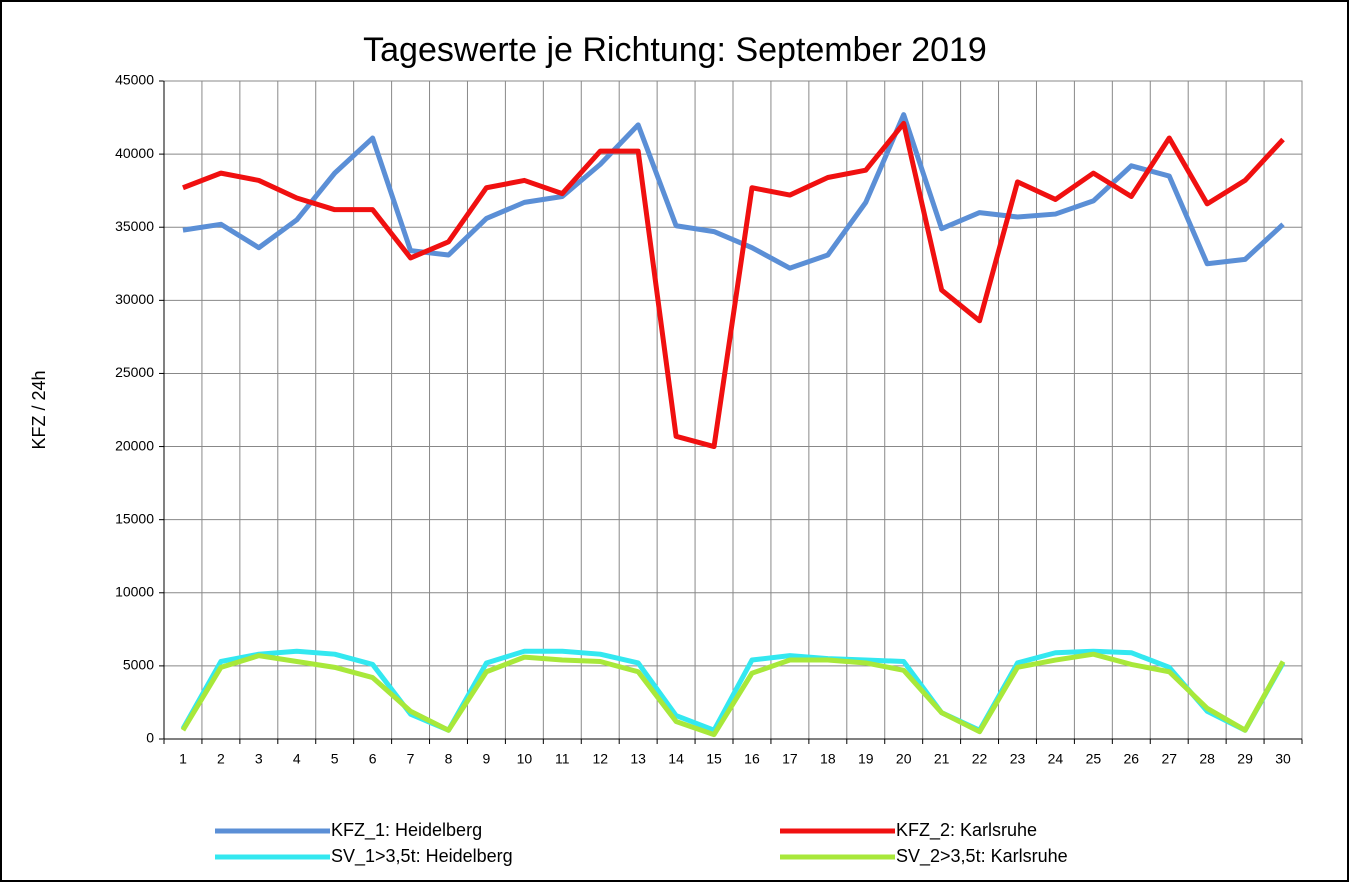 This screenshot has width=1350, height=882. Describe the element at coordinates (134, 226) in the screenshot. I see `y-tick-label: 35000` at that location.